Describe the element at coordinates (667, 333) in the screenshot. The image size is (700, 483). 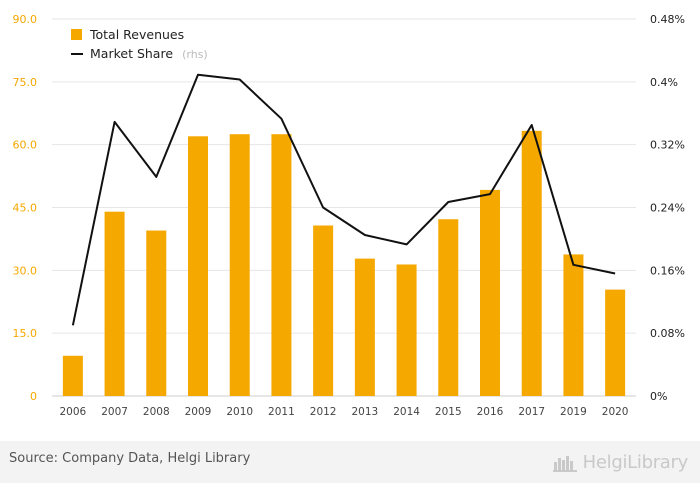
I see `y-right-tick-label: 0.08%` at that location.